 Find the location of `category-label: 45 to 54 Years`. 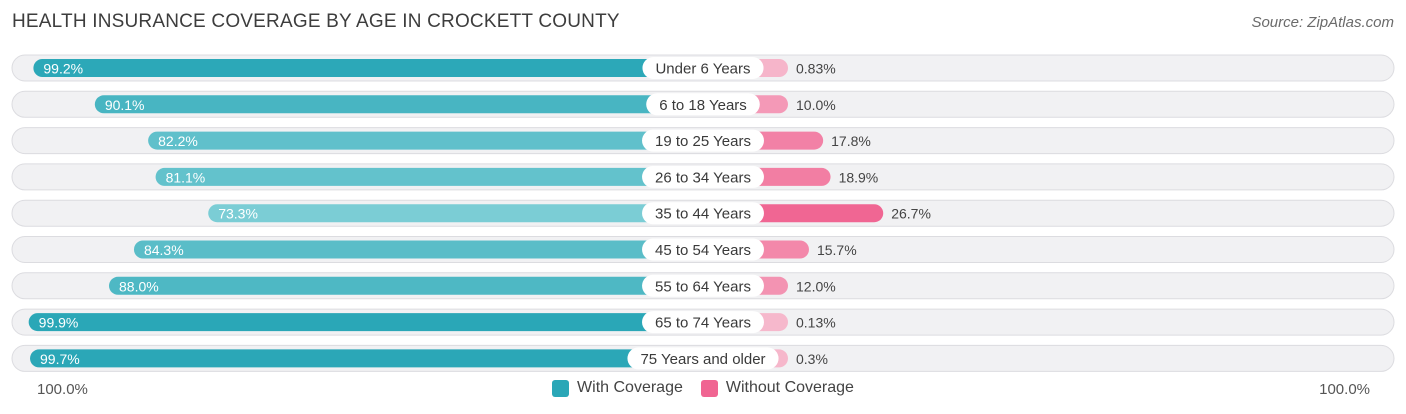

category-label: 45 to 54 Years is located at coordinates (703, 250).